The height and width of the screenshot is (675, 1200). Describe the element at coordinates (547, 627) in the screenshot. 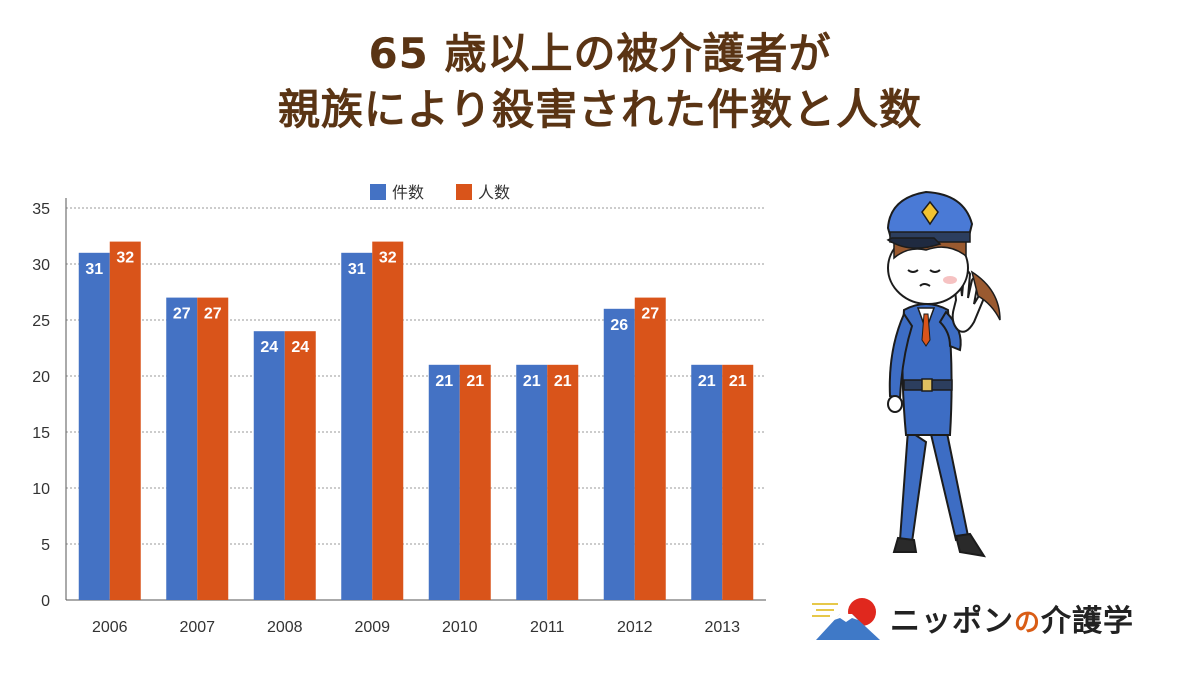

I see `x-tick-label: 2011` at that location.